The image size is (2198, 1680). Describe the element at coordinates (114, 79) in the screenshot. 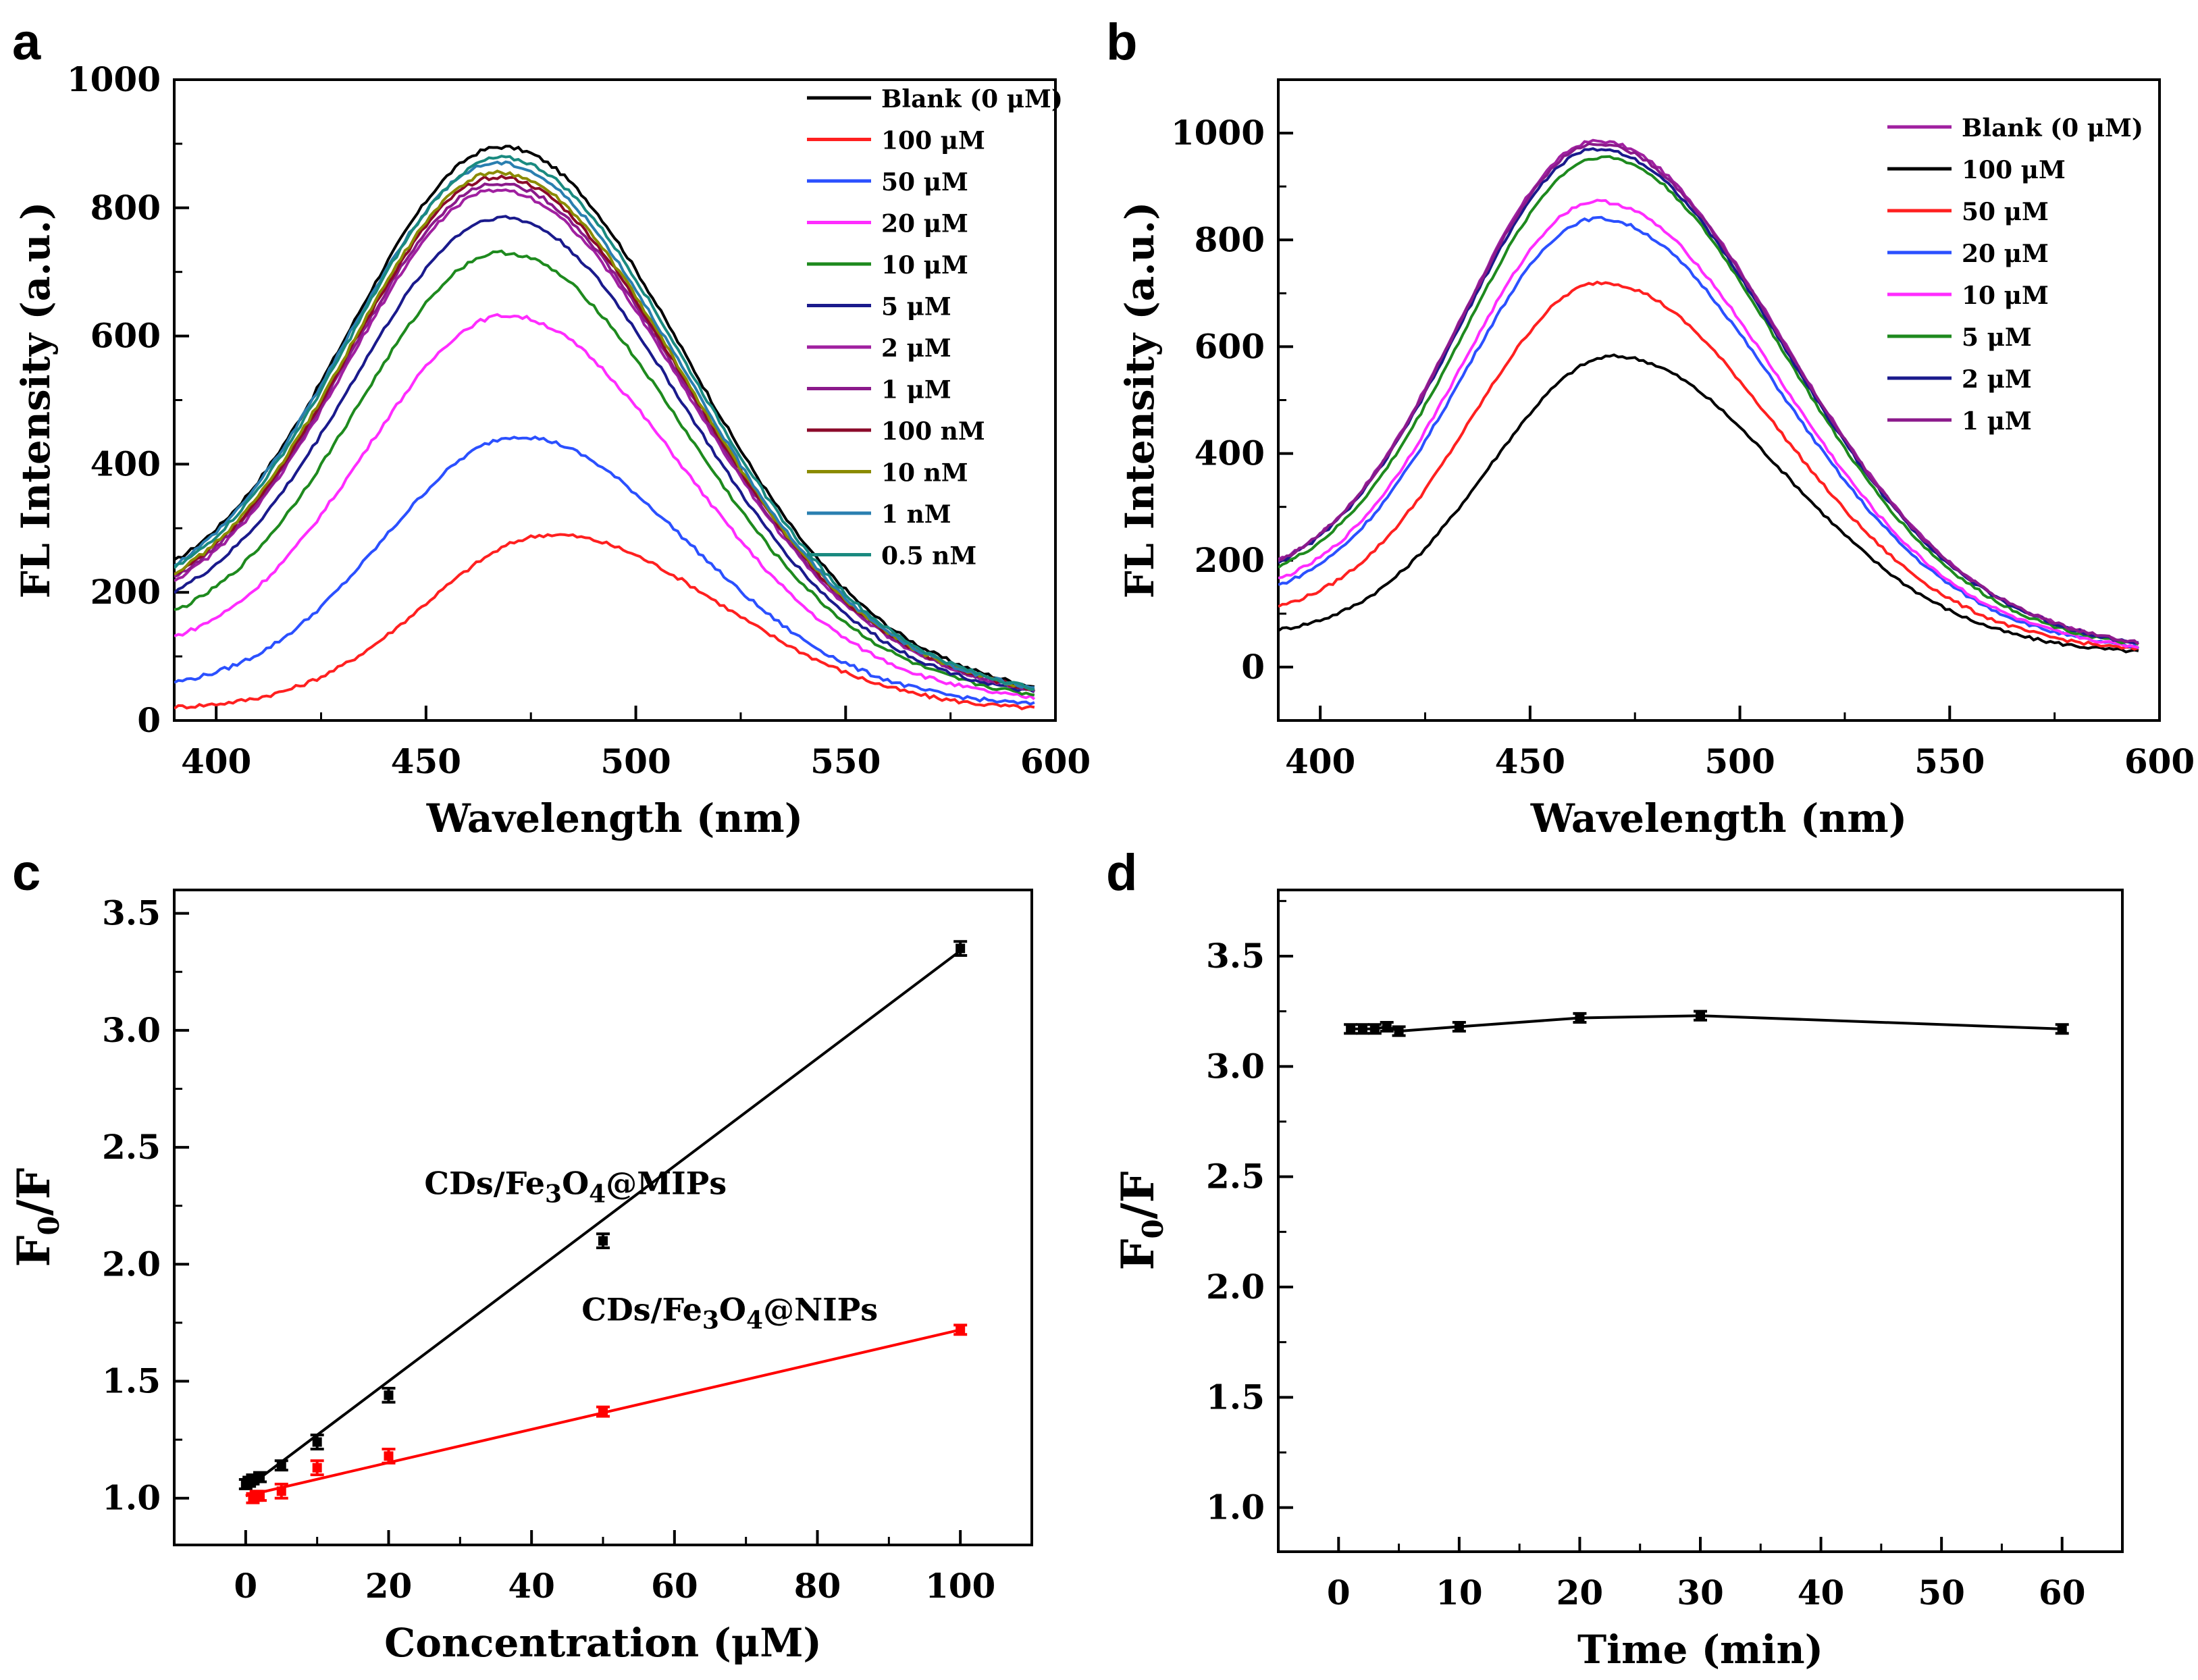

I see `y-tick-label: 1000` at that location.